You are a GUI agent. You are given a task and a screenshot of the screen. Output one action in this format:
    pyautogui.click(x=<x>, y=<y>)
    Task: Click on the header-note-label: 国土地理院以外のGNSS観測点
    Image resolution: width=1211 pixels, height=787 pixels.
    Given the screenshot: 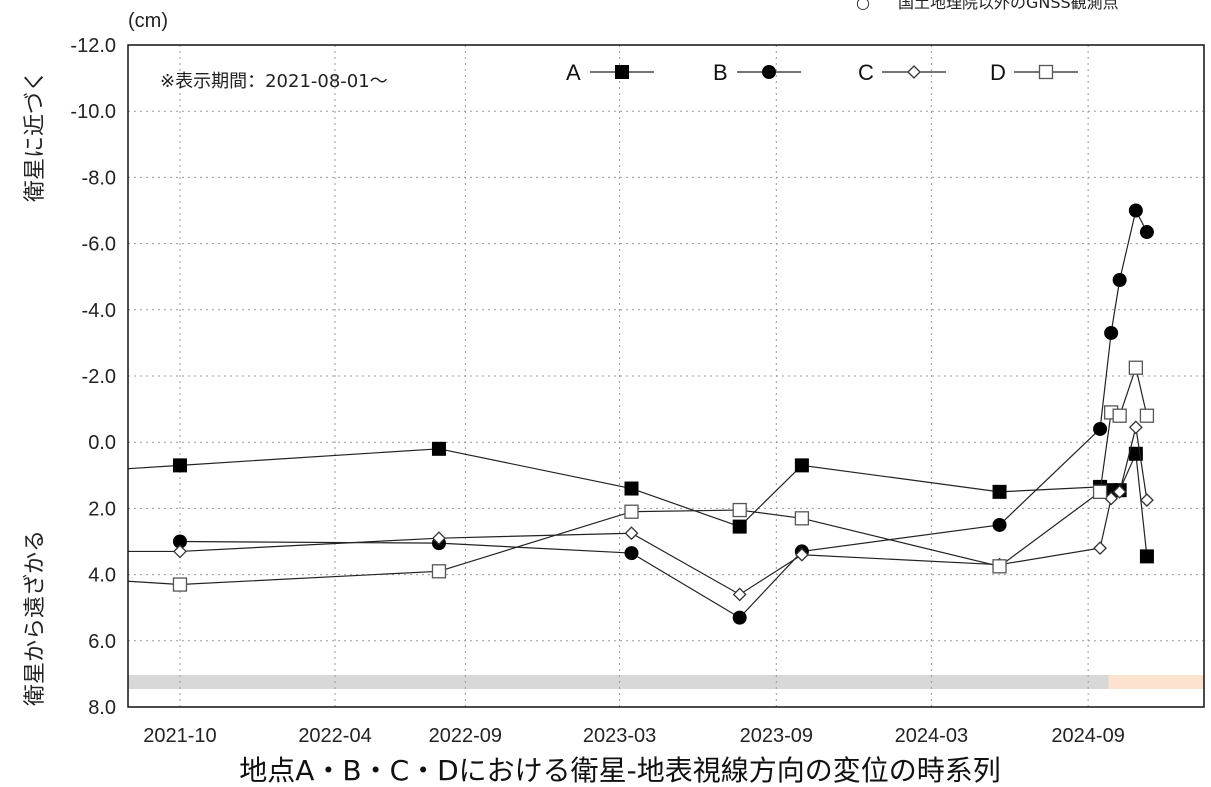 What is the action you would take?
    pyautogui.click(x=1008, y=6)
    